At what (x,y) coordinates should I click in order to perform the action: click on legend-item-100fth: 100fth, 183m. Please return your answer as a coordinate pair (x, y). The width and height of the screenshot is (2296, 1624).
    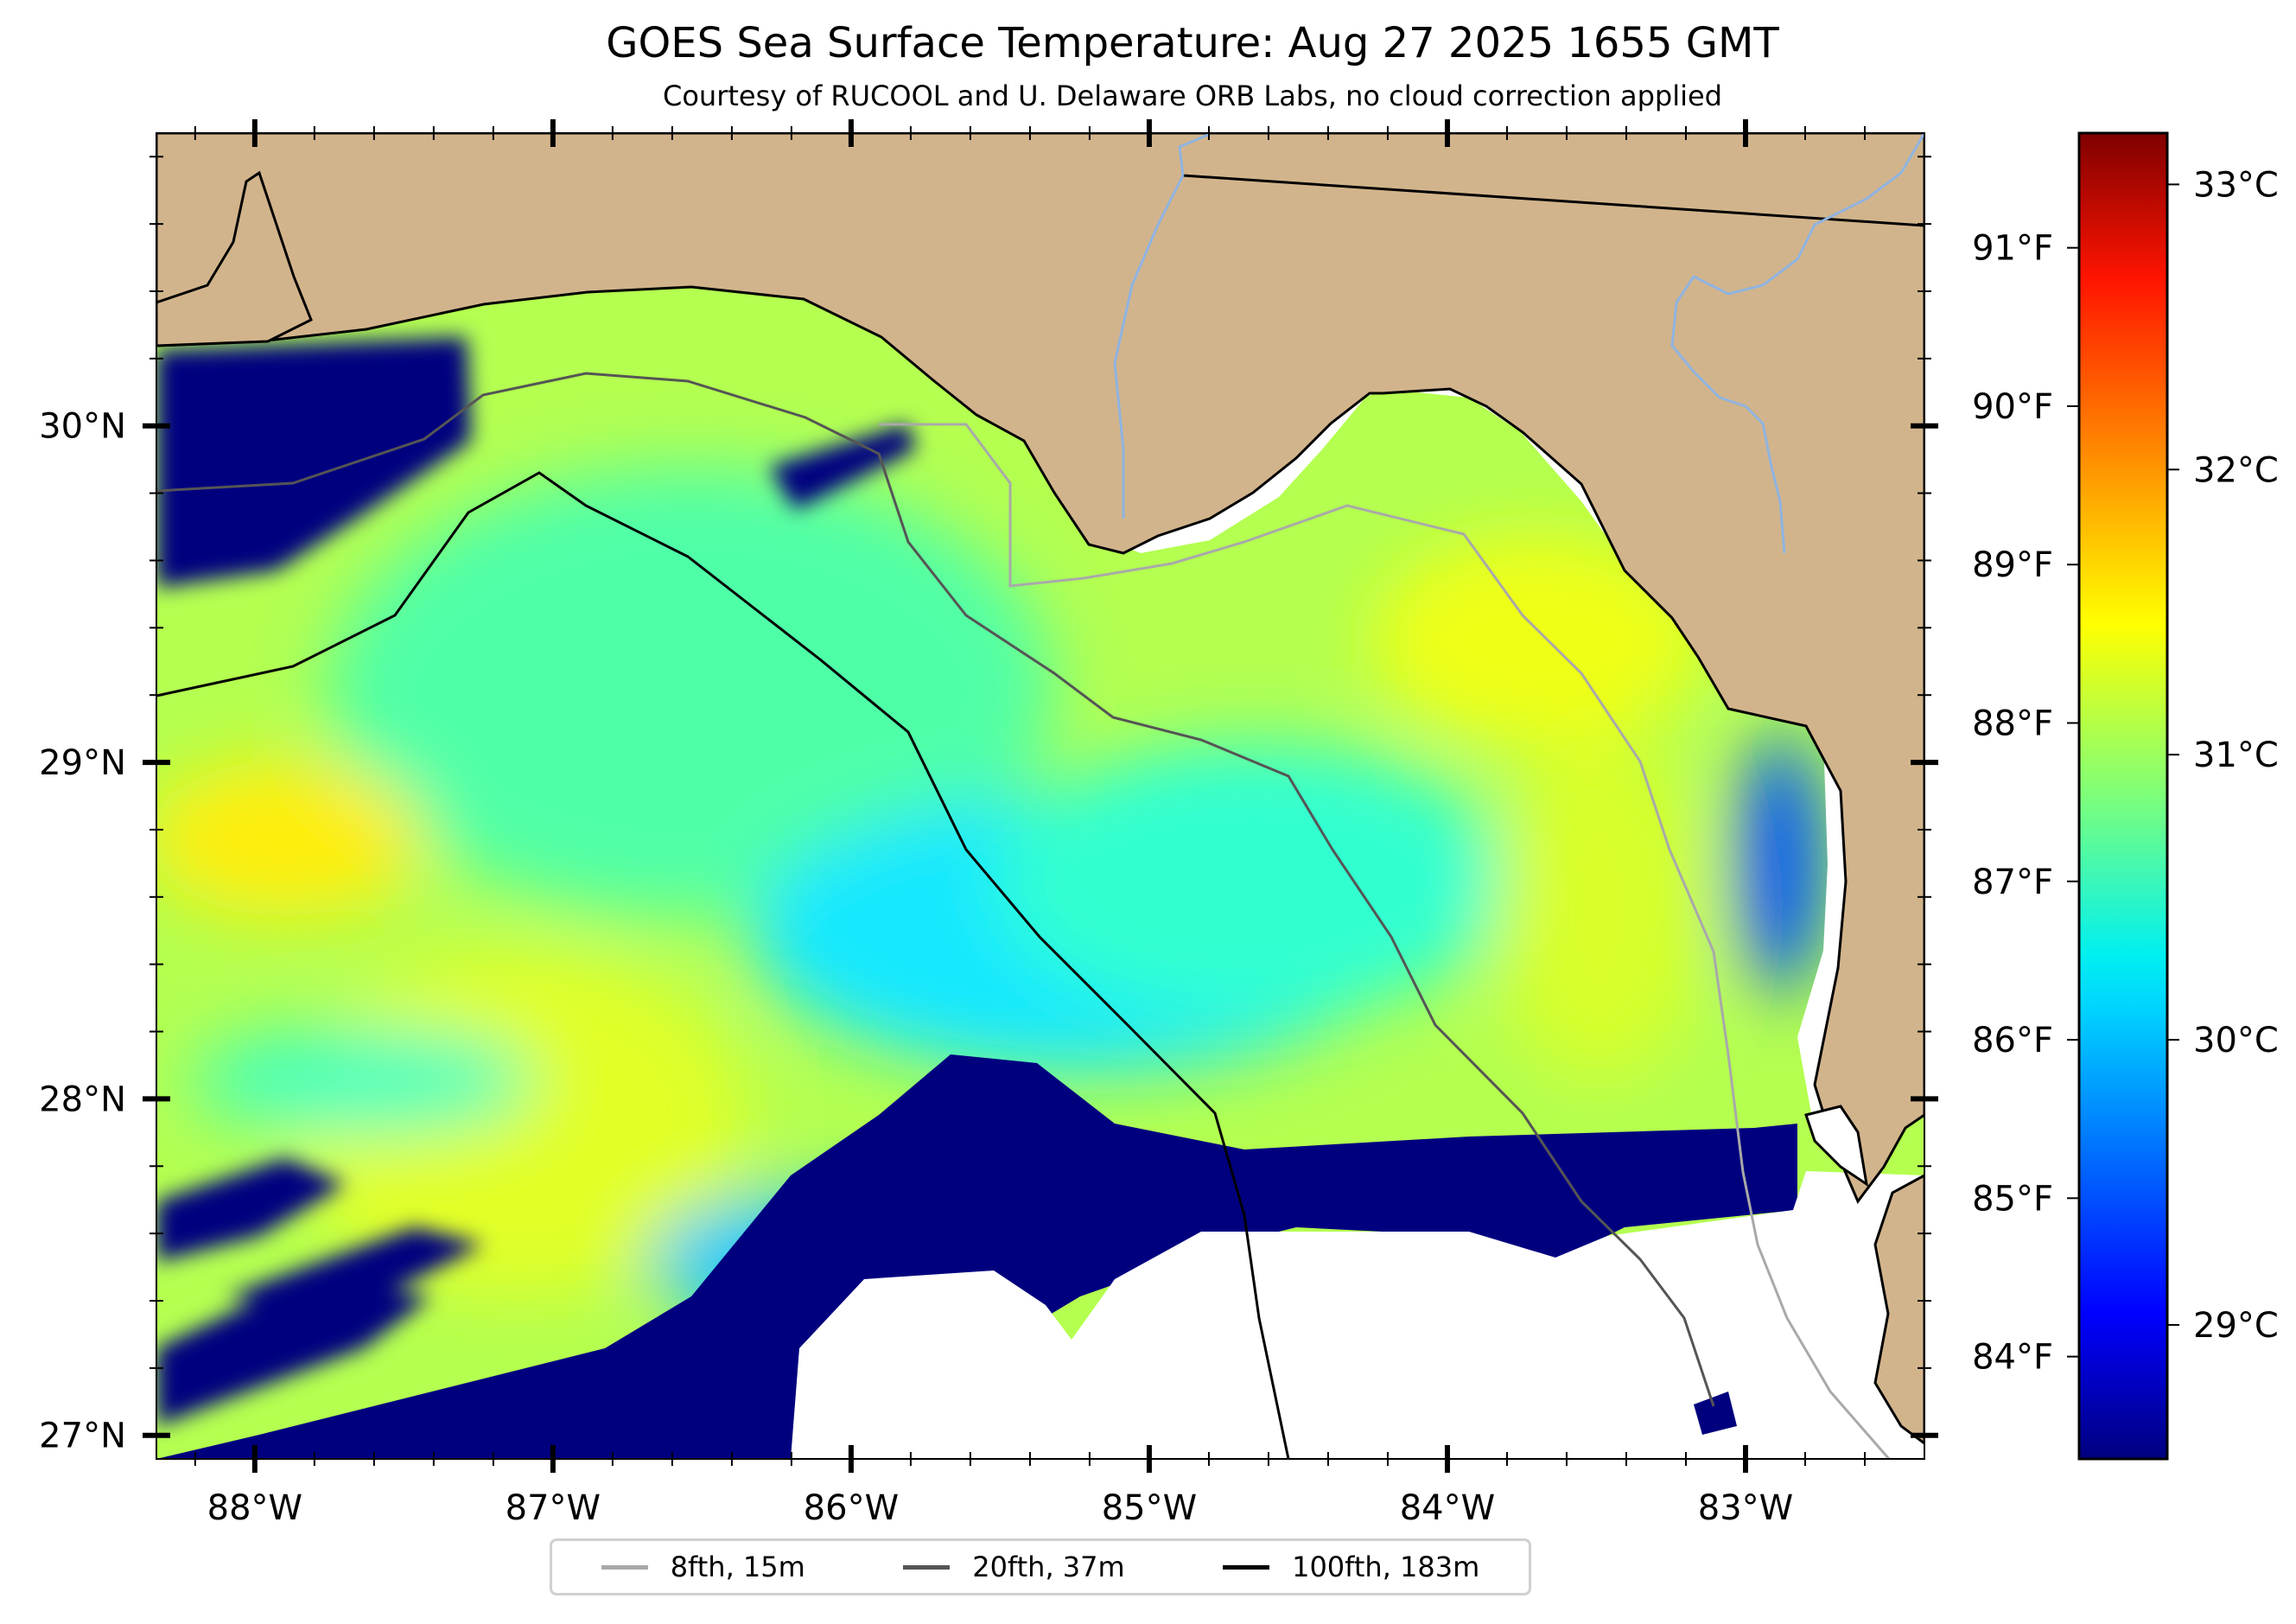
    Looking at the image, I should click on (1351, 1567).